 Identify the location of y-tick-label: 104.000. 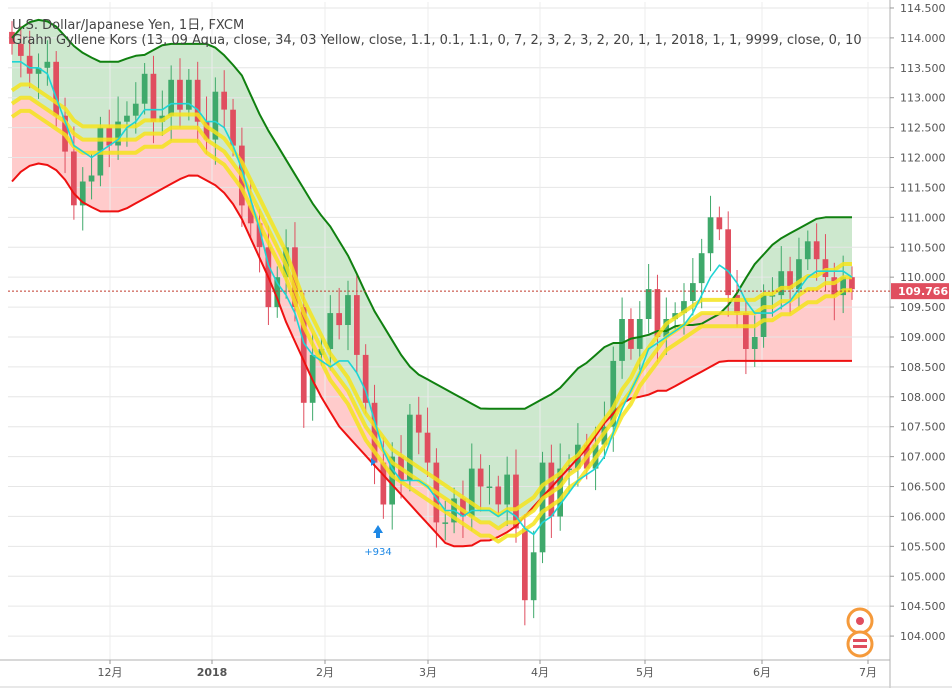
(923, 636).